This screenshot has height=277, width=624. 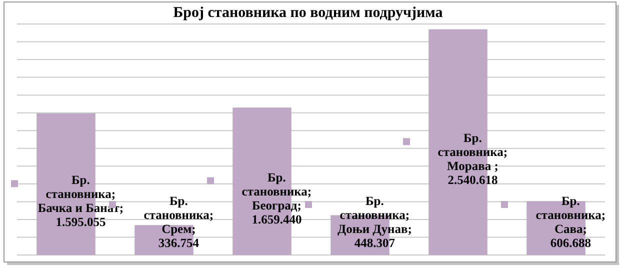 I want to click on data-label: Бр. становника; Морава ; 2.540.618, so click(x=473, y=159).